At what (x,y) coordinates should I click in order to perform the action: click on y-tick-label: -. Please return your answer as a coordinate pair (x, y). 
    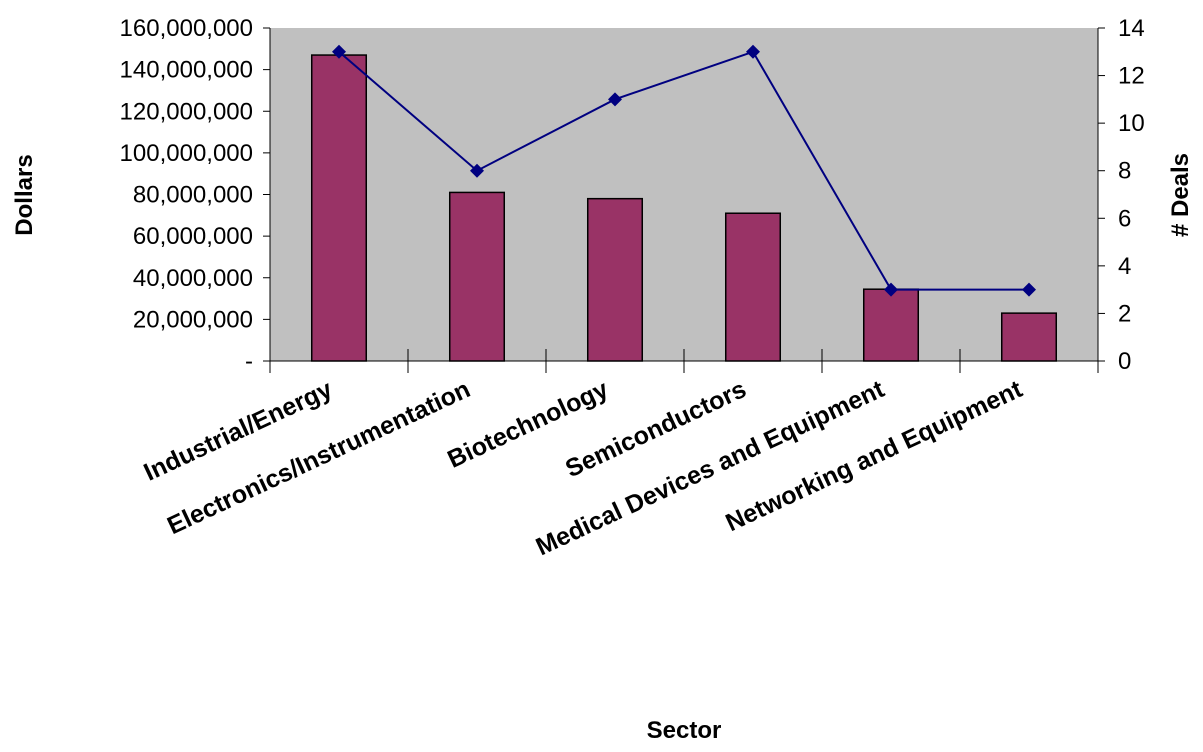
    Looking at the image, I should click on (249, 361).